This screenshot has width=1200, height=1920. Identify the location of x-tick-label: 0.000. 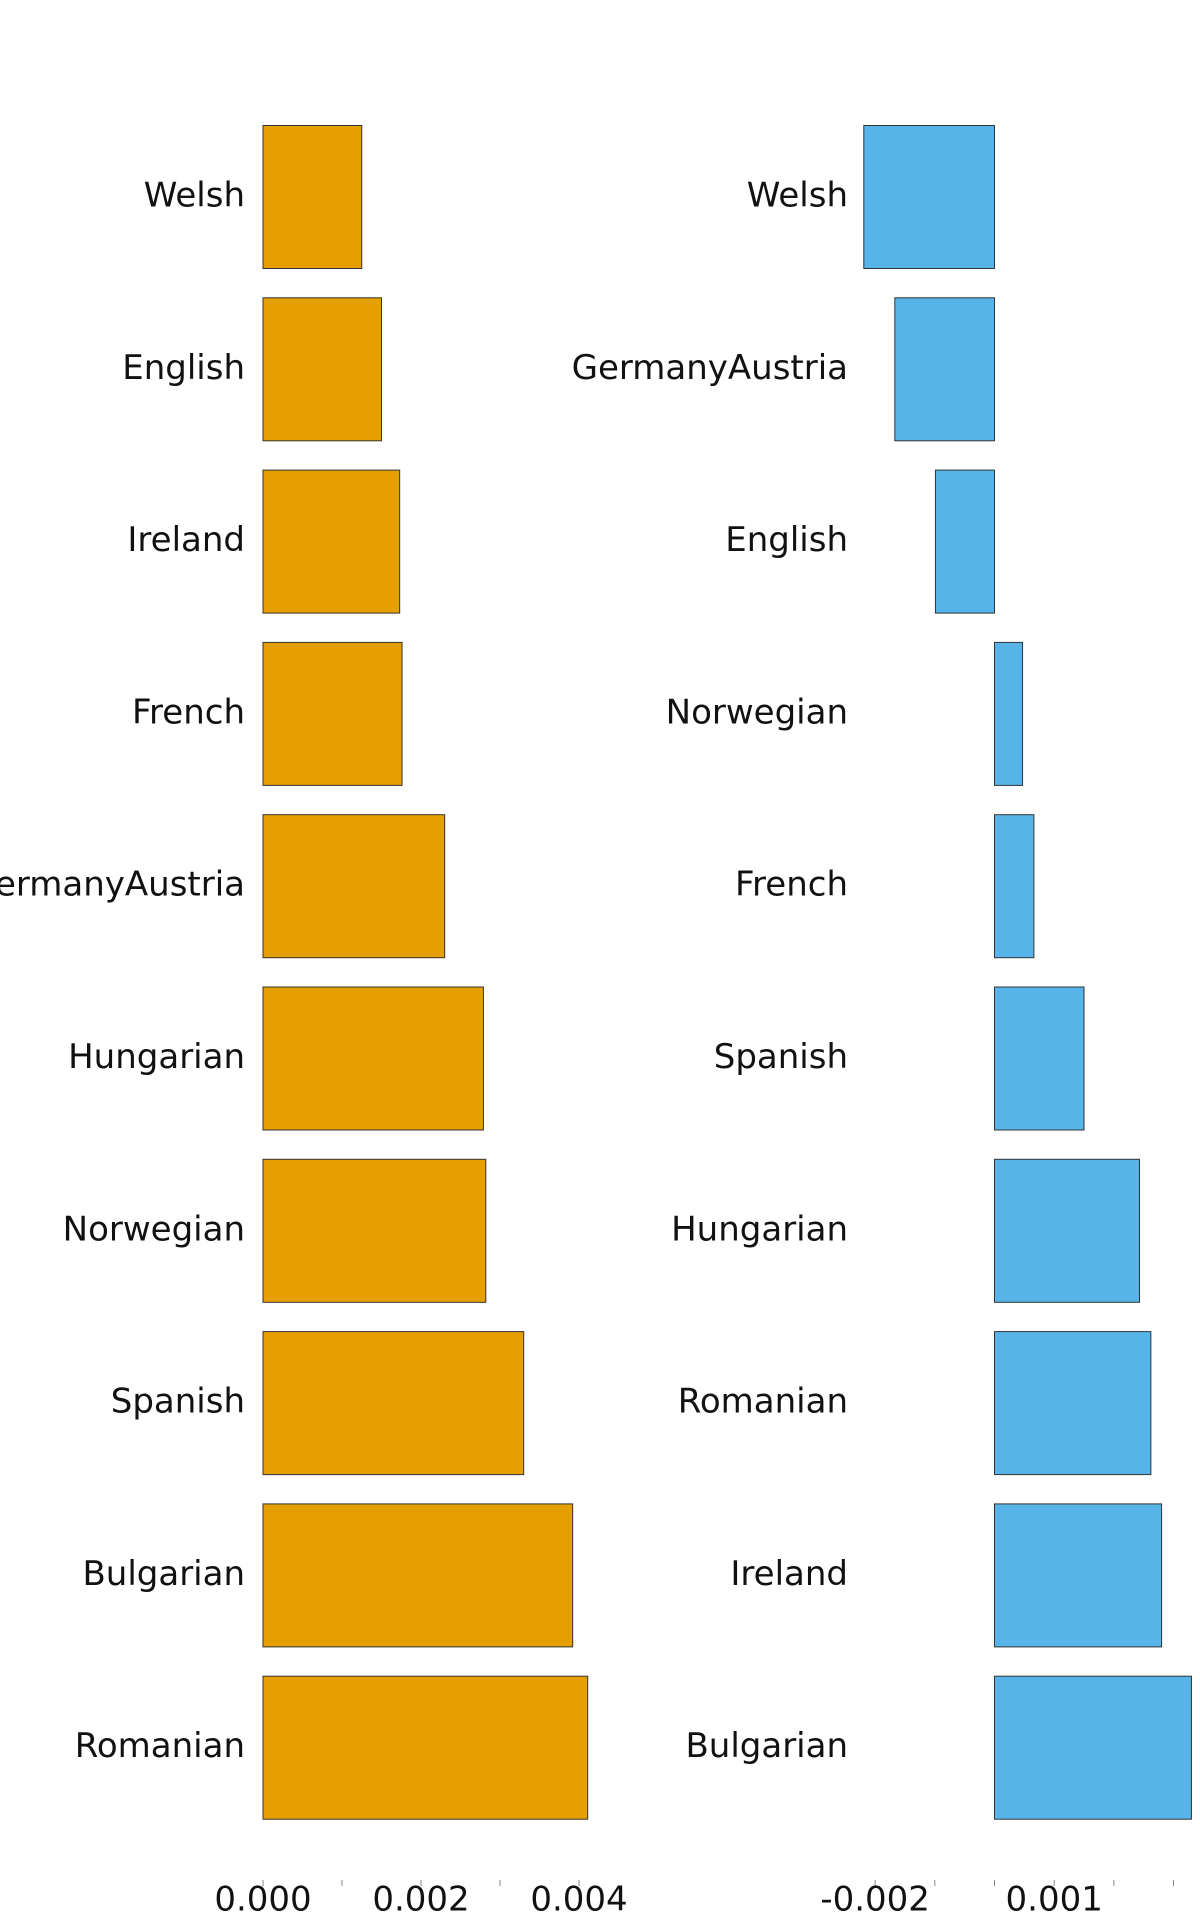
(262, 1900).